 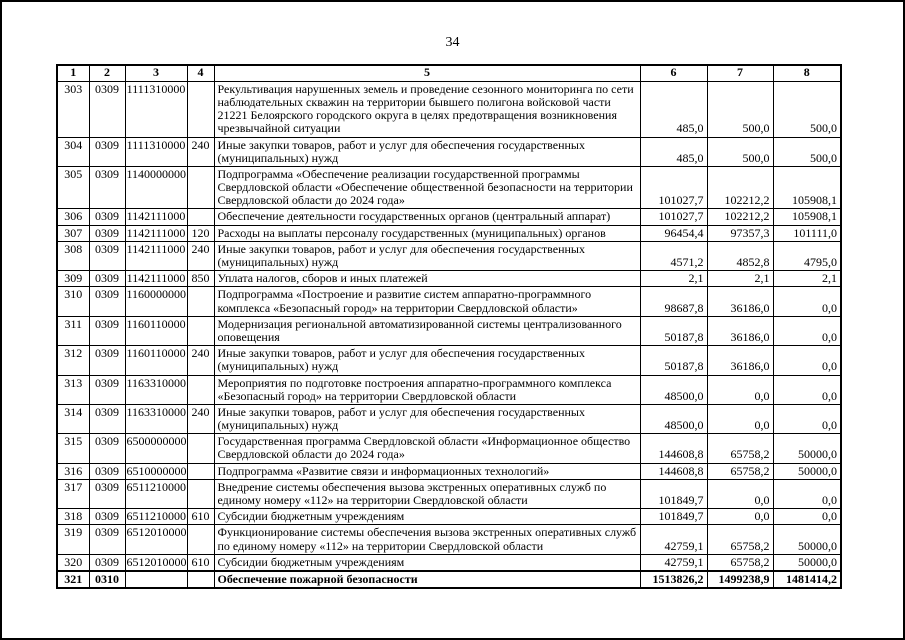 What do you see at coordinates (807, 73) in the screenshot?
I see `column-header: 8` at bounding box center [807, 73].